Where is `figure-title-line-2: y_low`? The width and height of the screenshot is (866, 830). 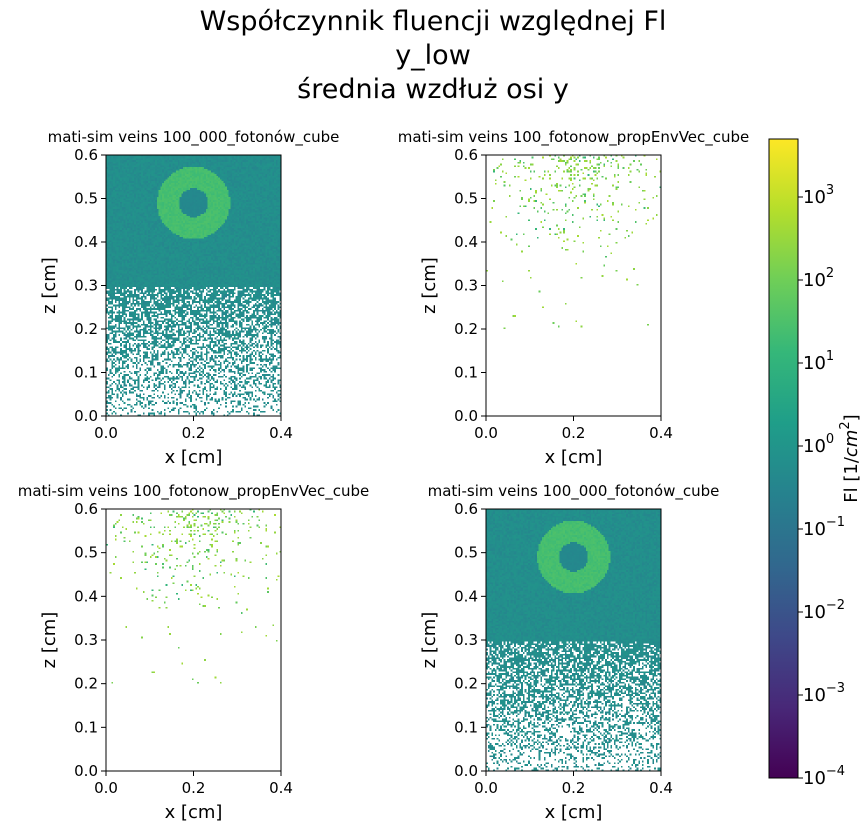 figure-title-line-2: y_low is located at coordinates (433, 55).